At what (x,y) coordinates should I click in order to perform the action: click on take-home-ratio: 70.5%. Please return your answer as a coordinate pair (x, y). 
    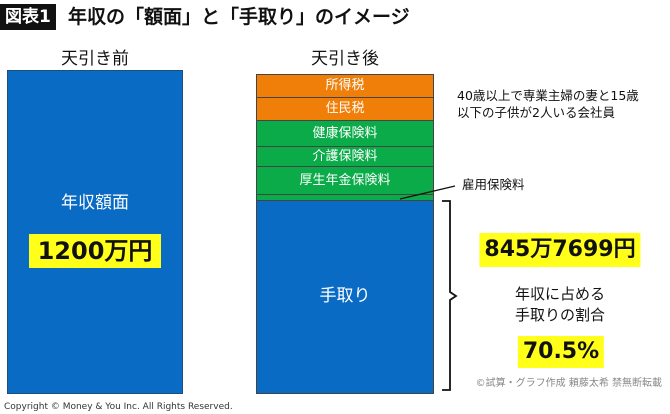
    Looking at the image, I should click on (561, 352).